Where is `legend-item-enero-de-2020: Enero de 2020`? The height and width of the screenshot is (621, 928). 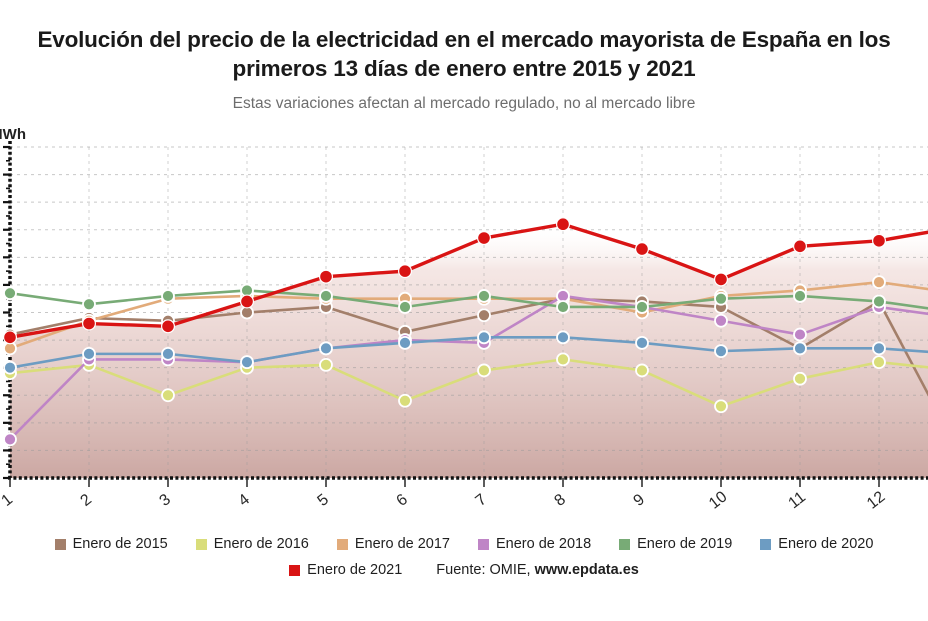 legend-item-enero-de-2020: Enero de 2020 is located at coordinates (816, 544).